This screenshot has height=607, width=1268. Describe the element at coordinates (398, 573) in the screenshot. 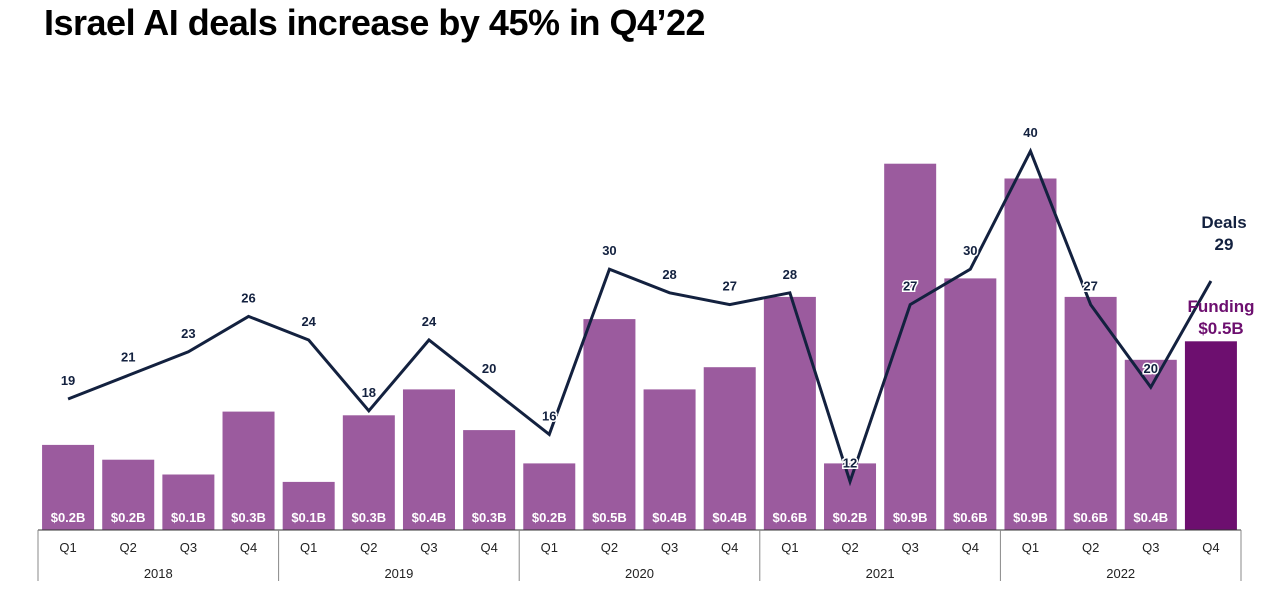

I see `year-label: 2019` at that location.